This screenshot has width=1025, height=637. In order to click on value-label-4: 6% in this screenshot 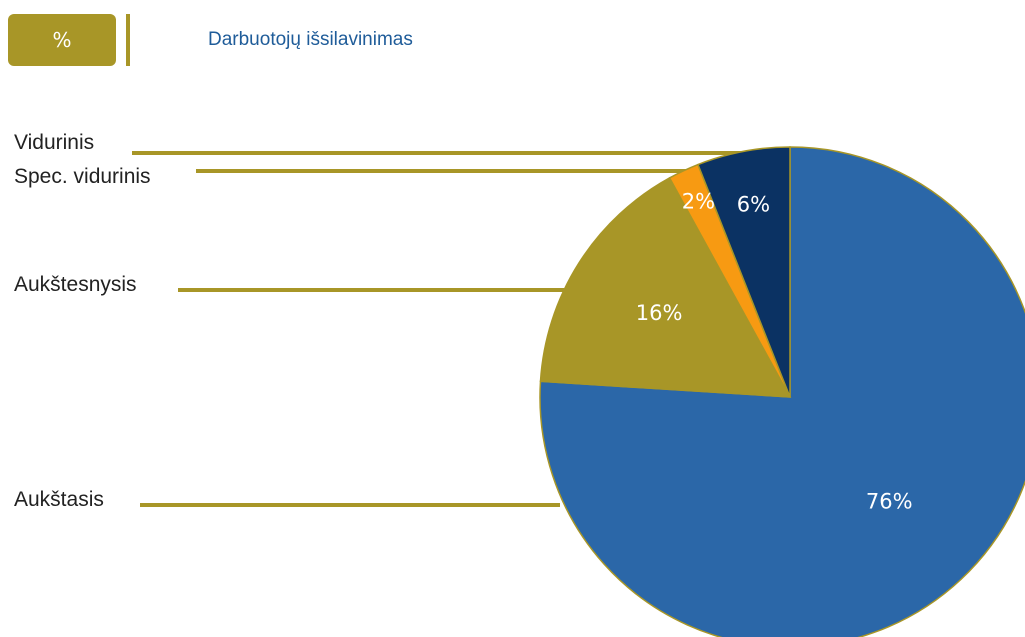, I will do `click(753, 204)`.